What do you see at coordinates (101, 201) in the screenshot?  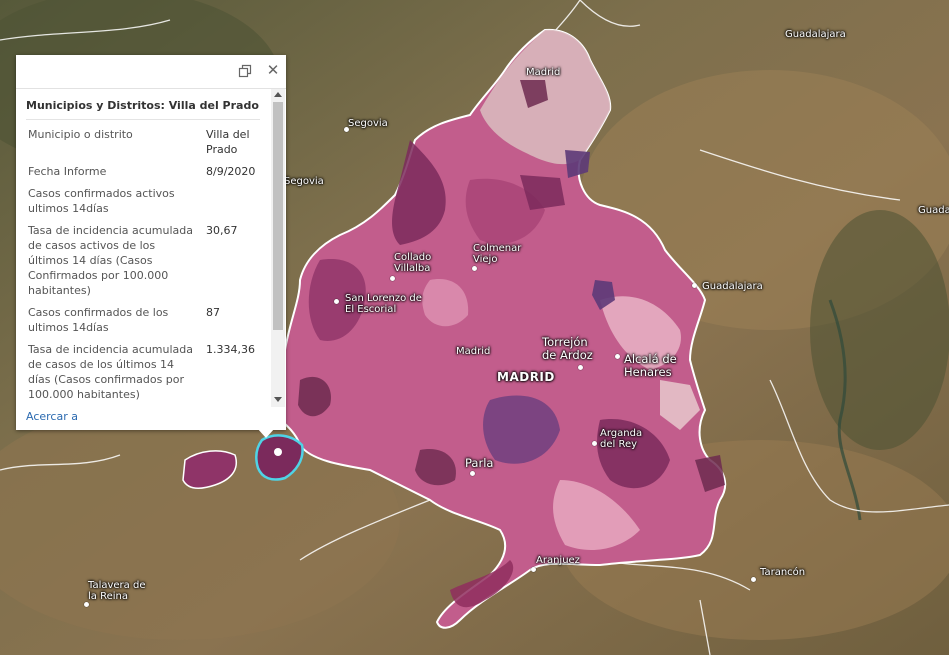 I see `attribute-key: Casos confirmados activos ultimos 14días` at bounding box center [101, 201].